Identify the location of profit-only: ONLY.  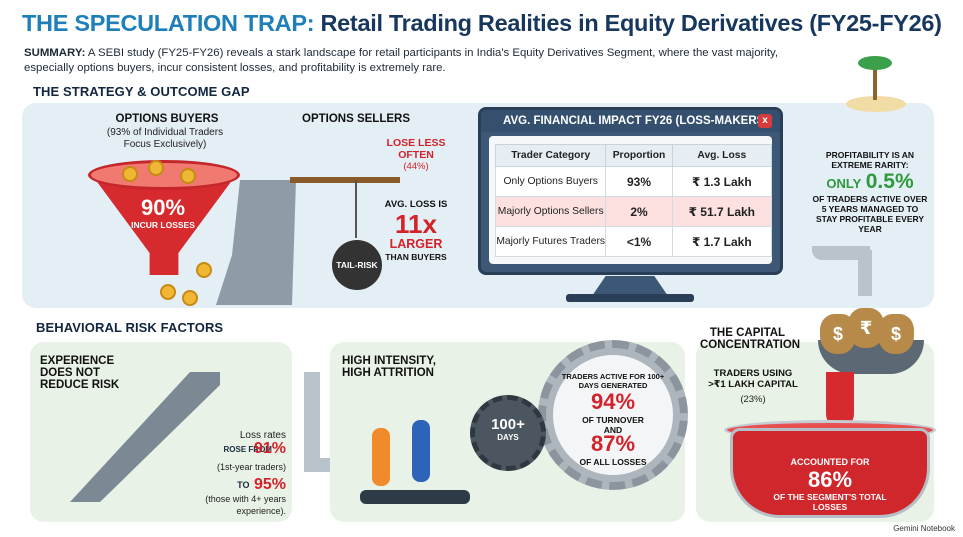
(844, 183).